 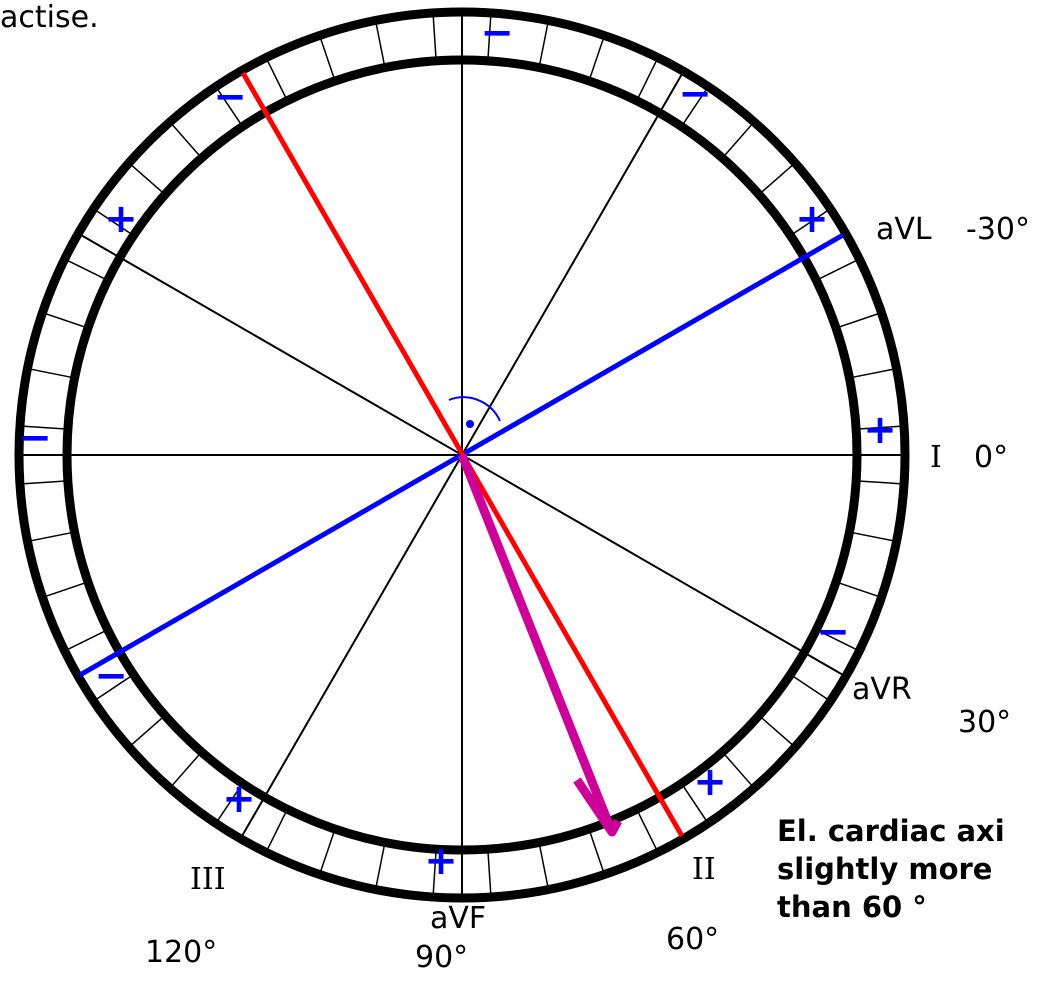 What do you see at coordinates (904, 229) in the screenshot?
I see `lead-label-avl: aVL` at bounding box center [904, 229].